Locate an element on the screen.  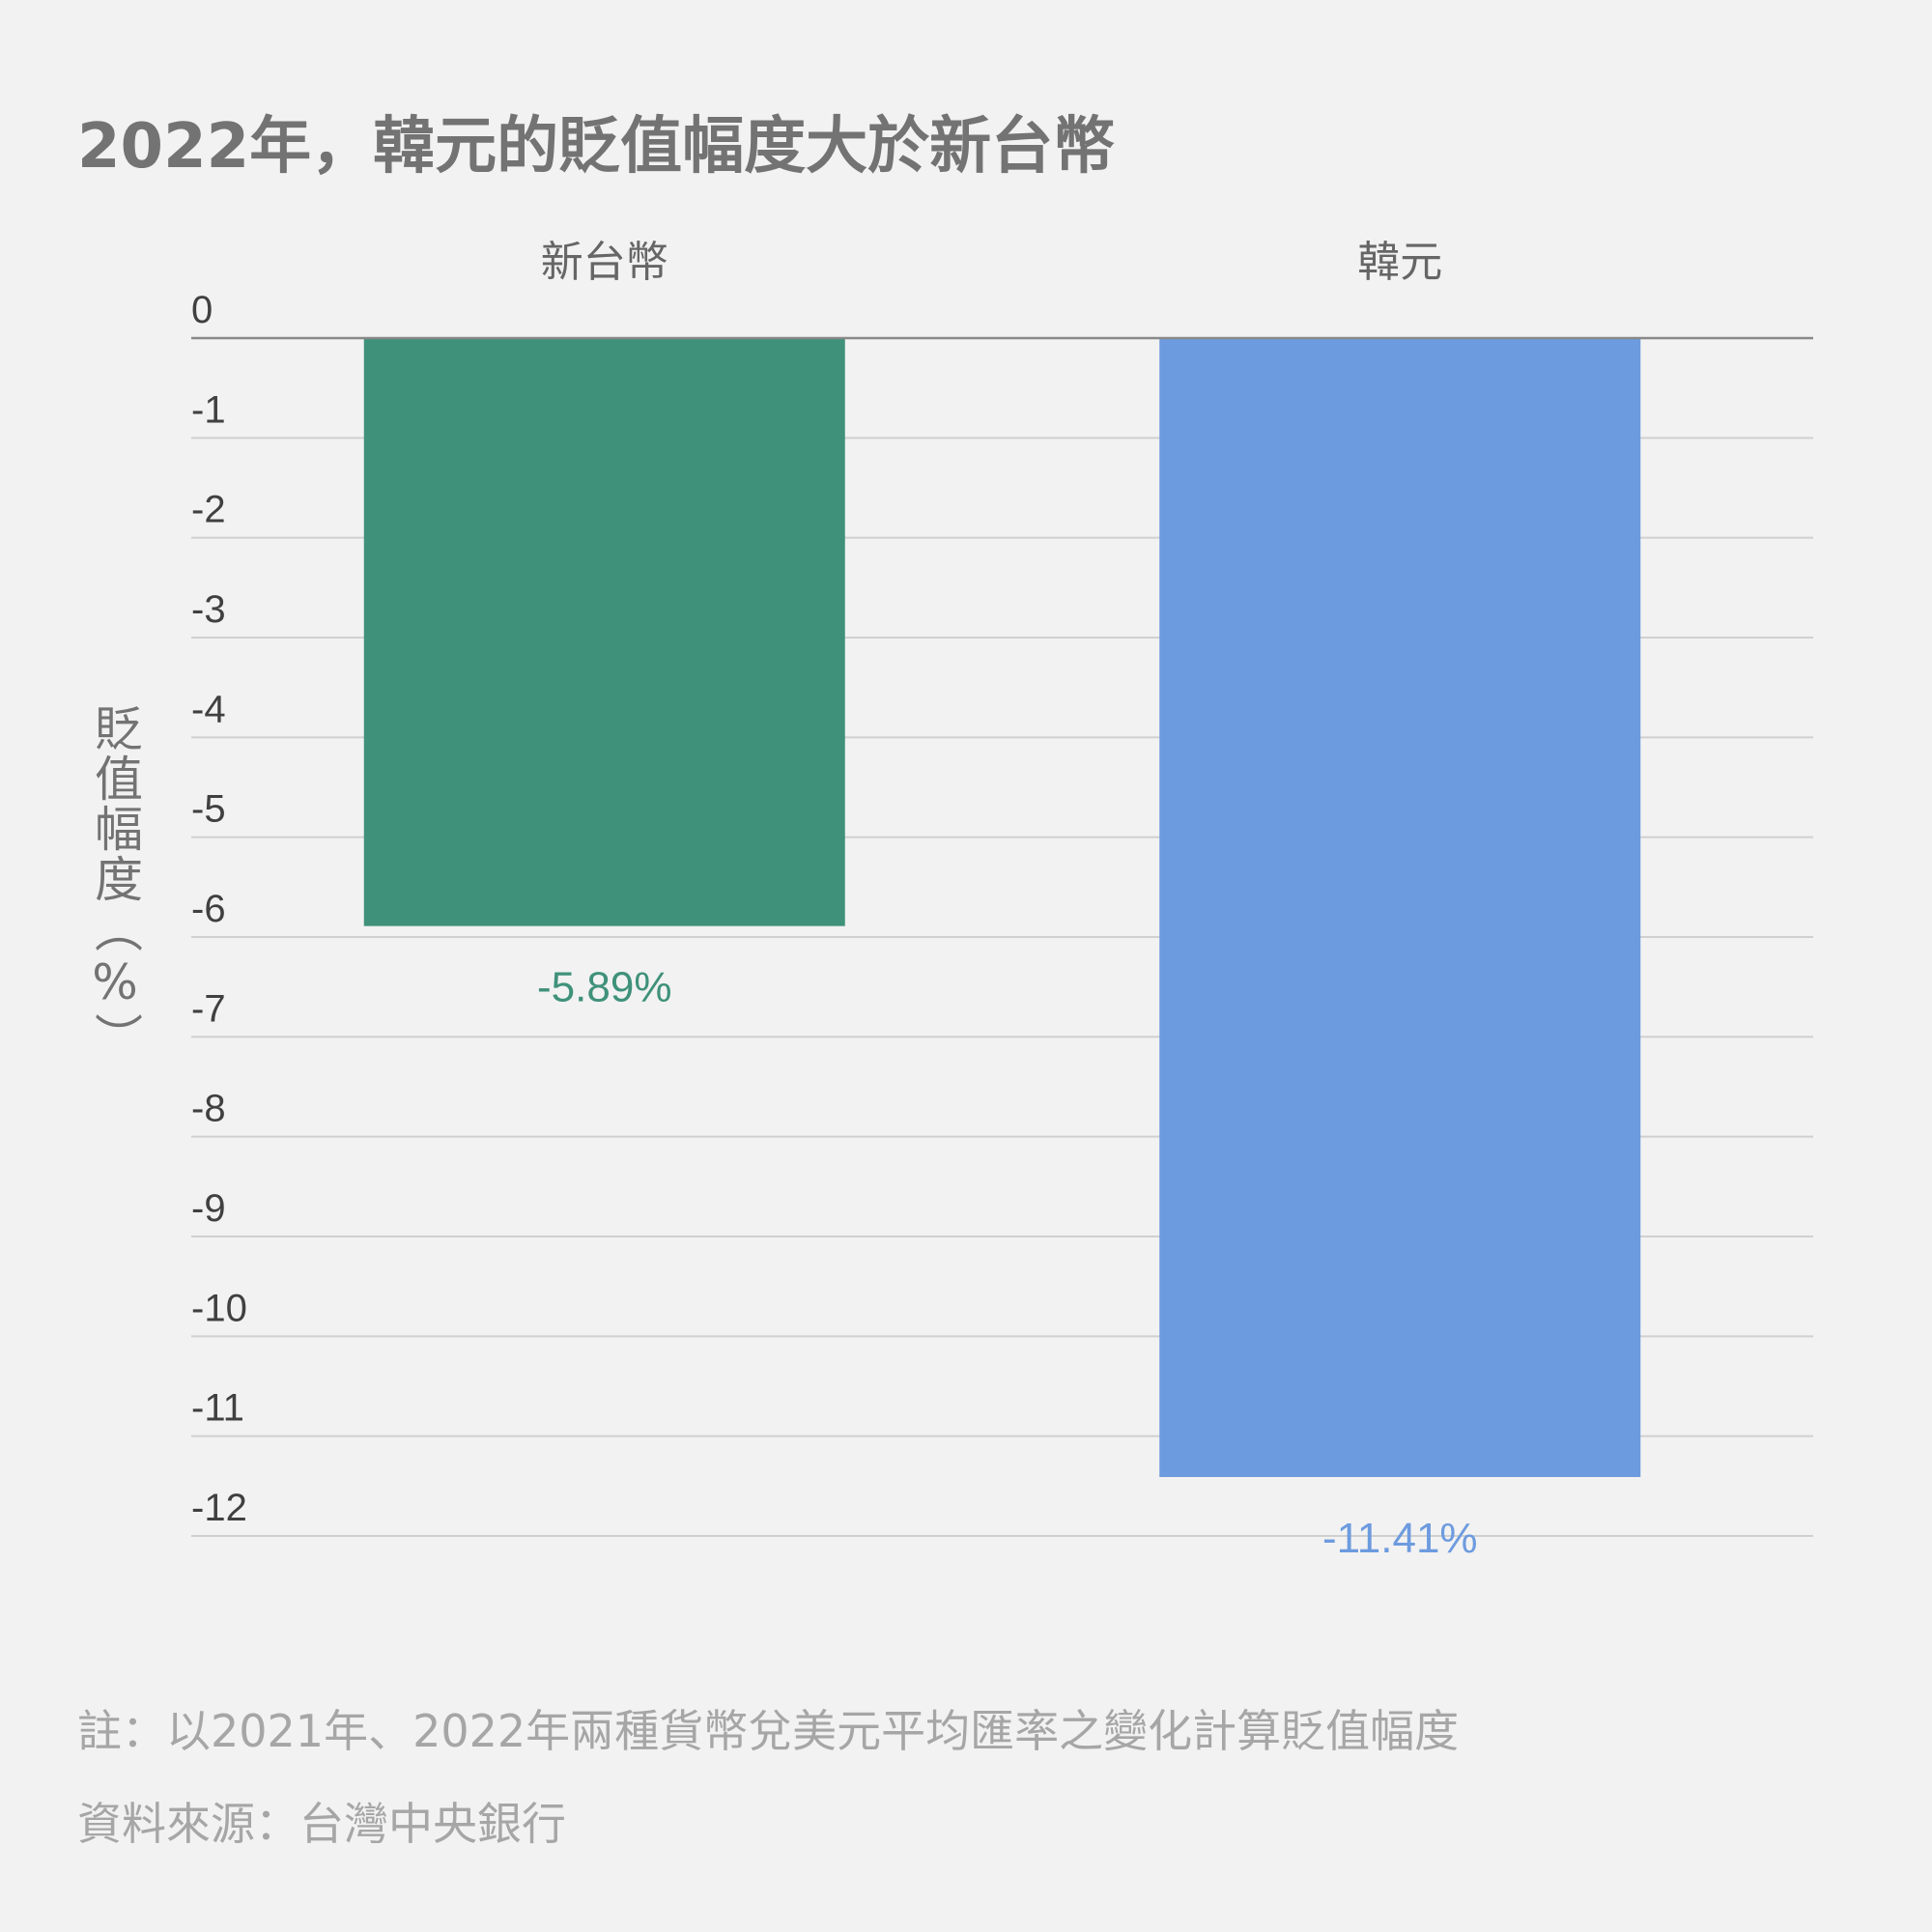
y-tick-label: 0 is located at coordinates (202, 310).